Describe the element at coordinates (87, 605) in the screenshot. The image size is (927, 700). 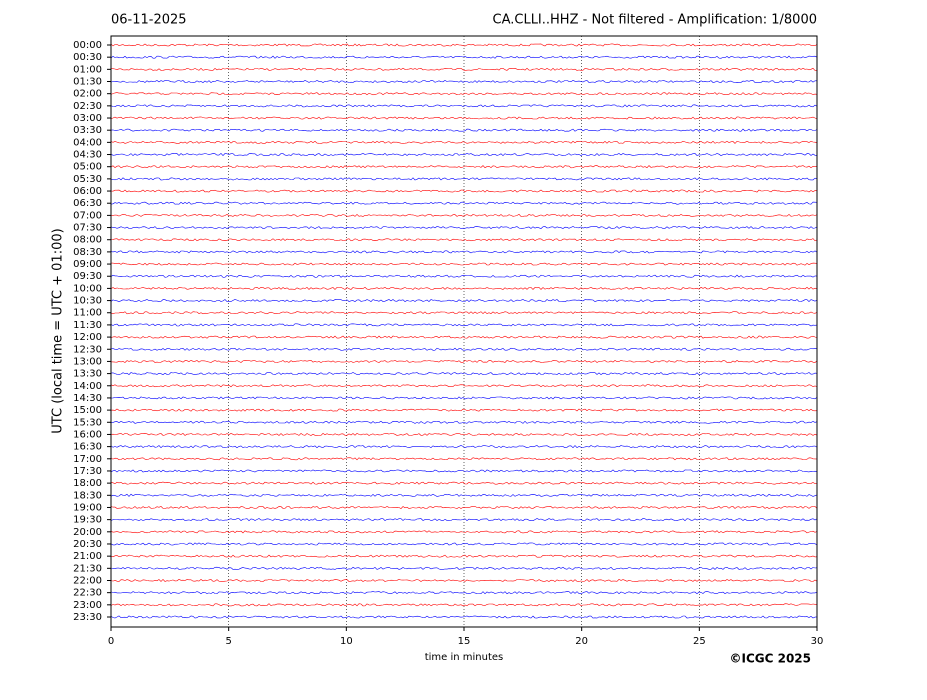
I see `y-tick-label: 23:00` at that location.